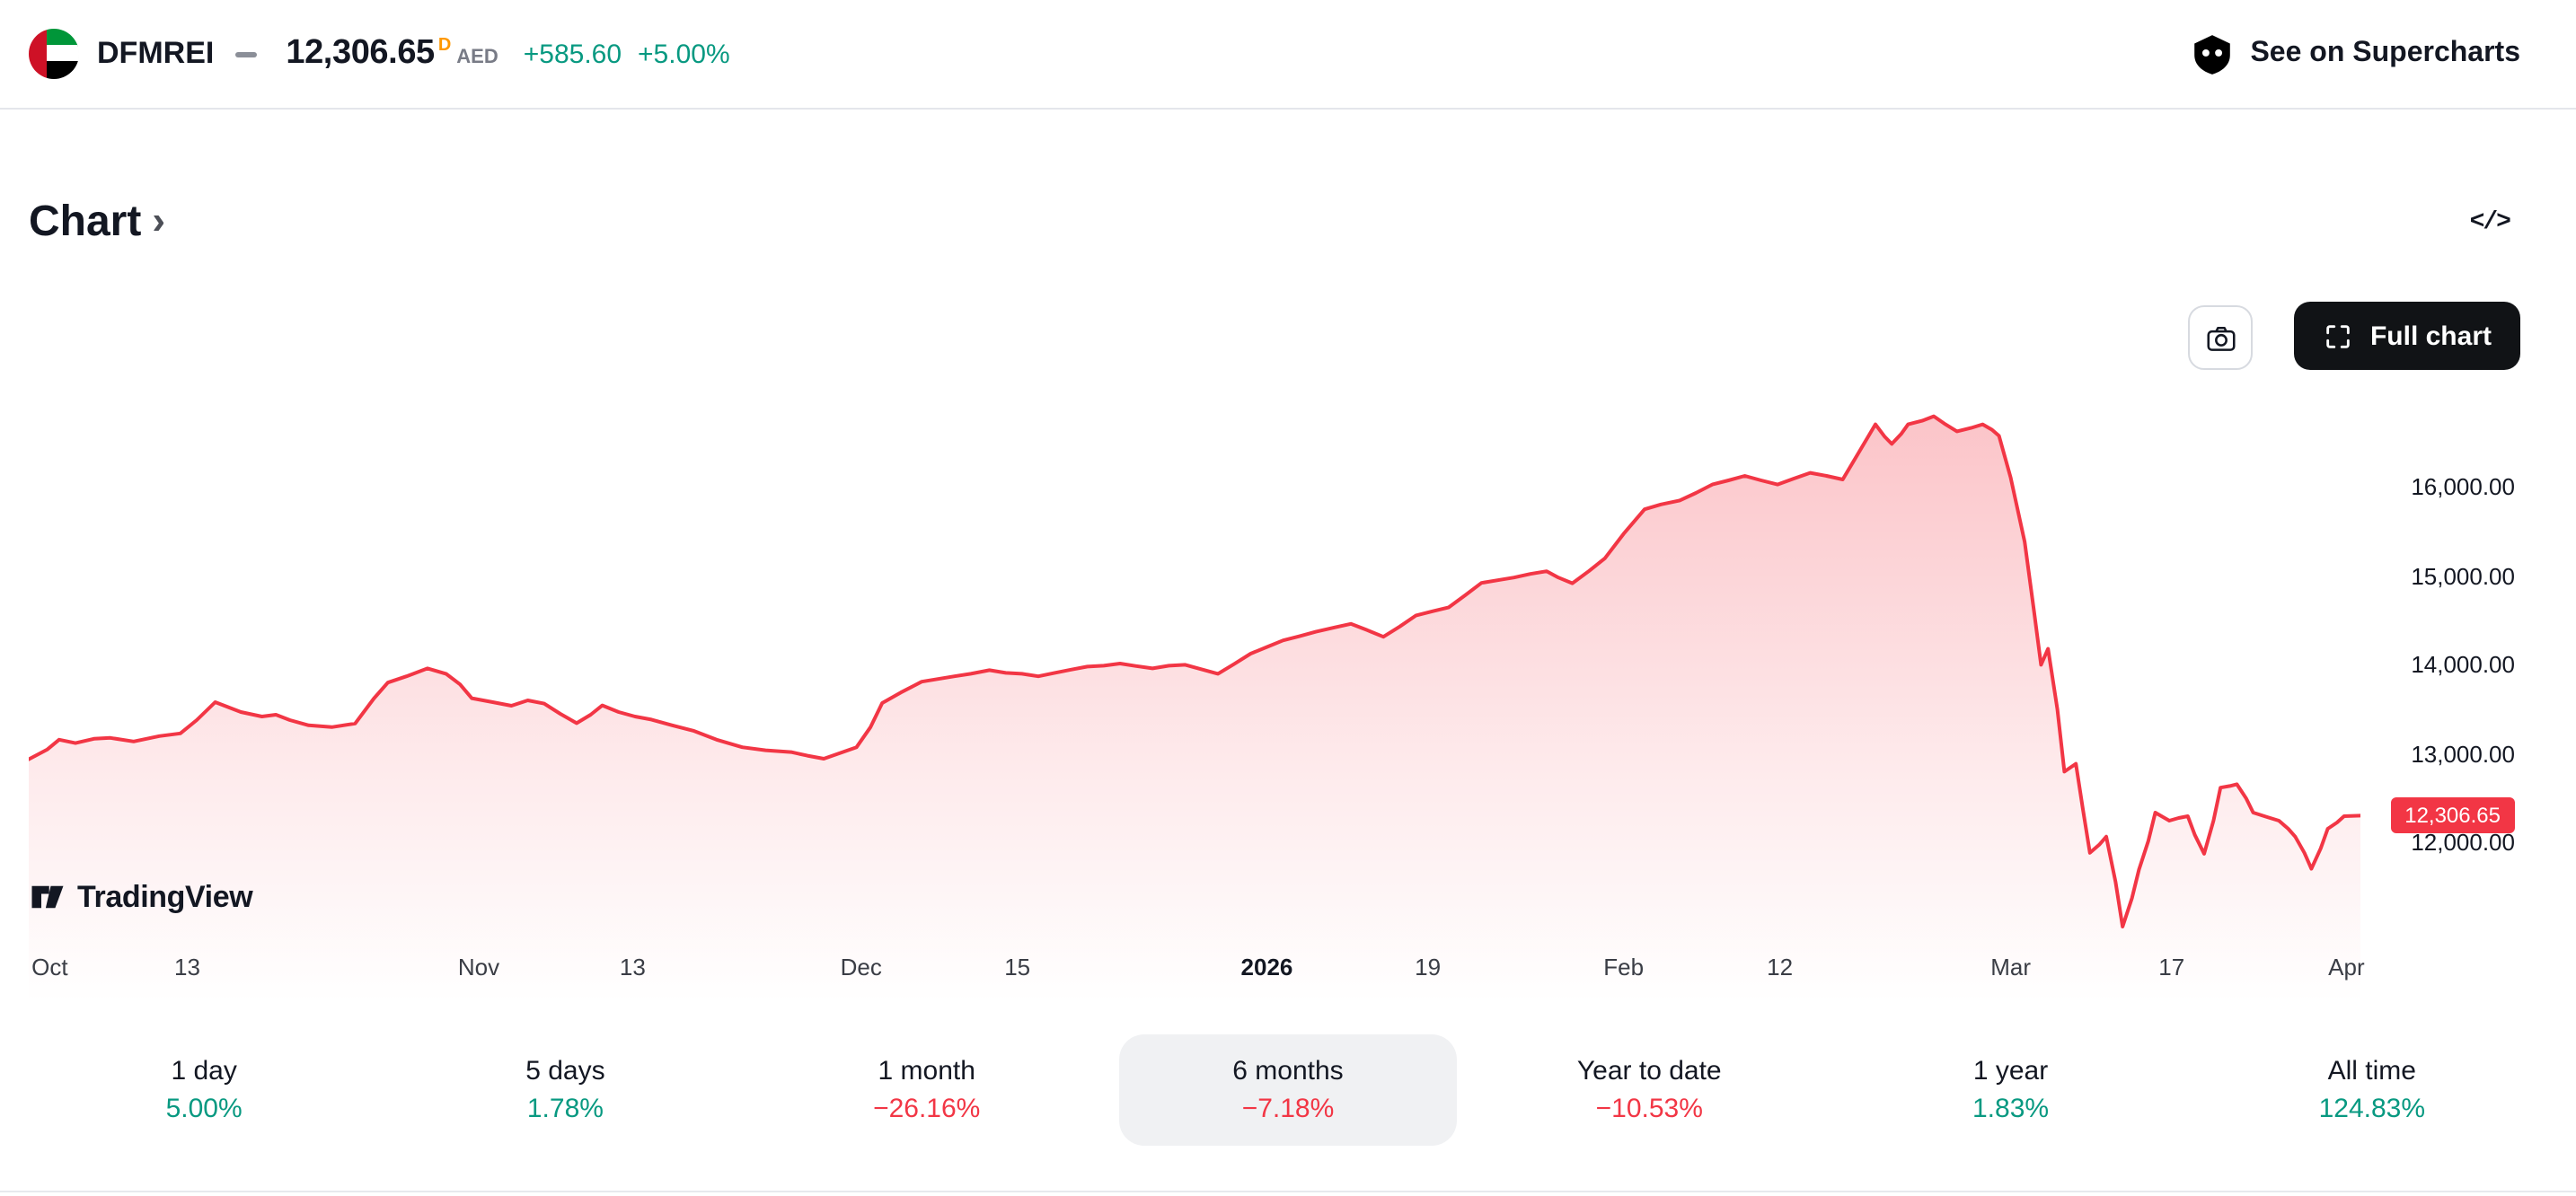  Describe the element at coordinates (2463, 576) in the screenshot. I see `price-axis-label: 15,000.00` at that location.